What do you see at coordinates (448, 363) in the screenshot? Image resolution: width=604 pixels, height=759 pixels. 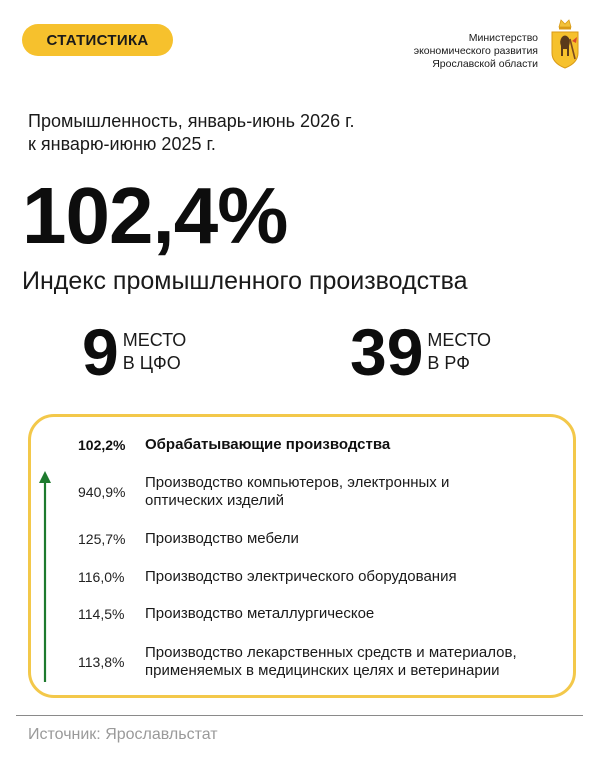 I see `rank-rf-line-2: В РФ` at bounding box center [448, 363].